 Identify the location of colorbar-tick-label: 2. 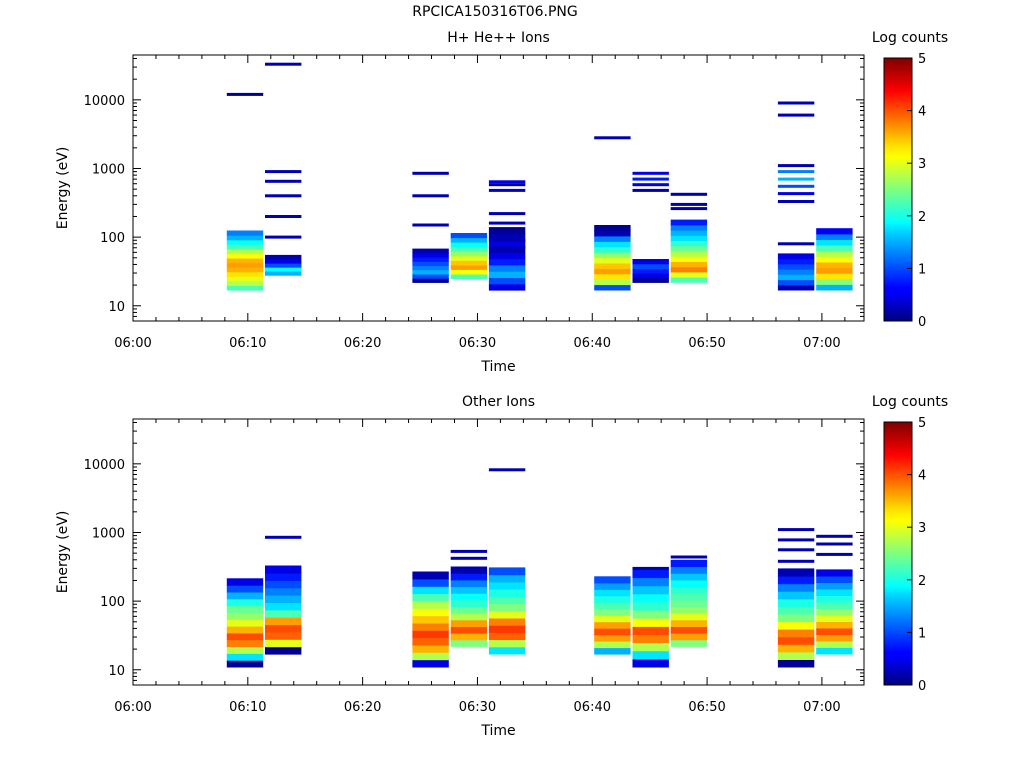
(922, 581).